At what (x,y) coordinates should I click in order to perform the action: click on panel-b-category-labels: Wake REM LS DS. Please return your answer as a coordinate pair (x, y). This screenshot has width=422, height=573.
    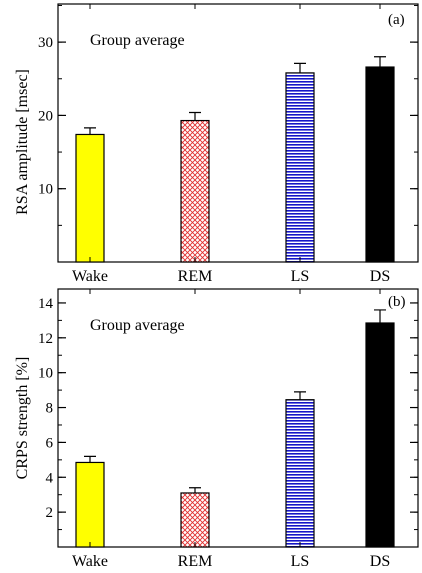
    Looking at the image, I should click on (231, 561).